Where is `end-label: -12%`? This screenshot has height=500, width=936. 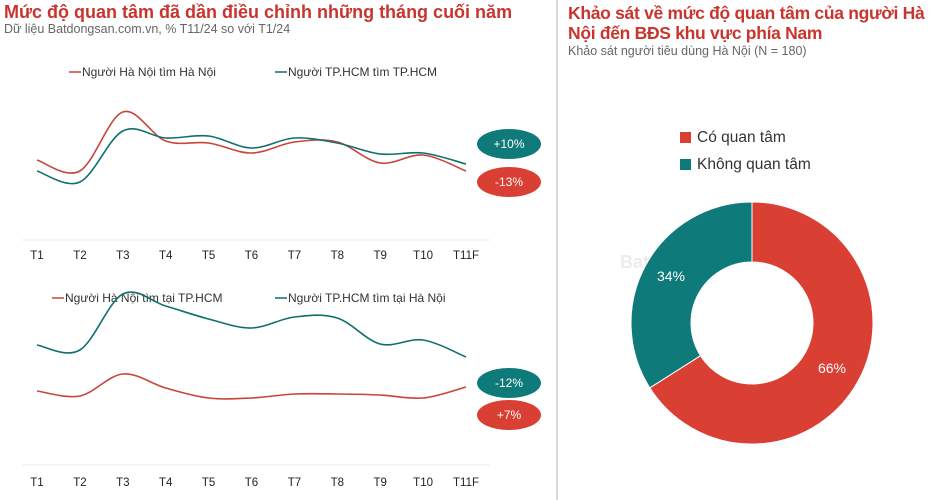
end-label: -12% is located at coordinates (509, 383).